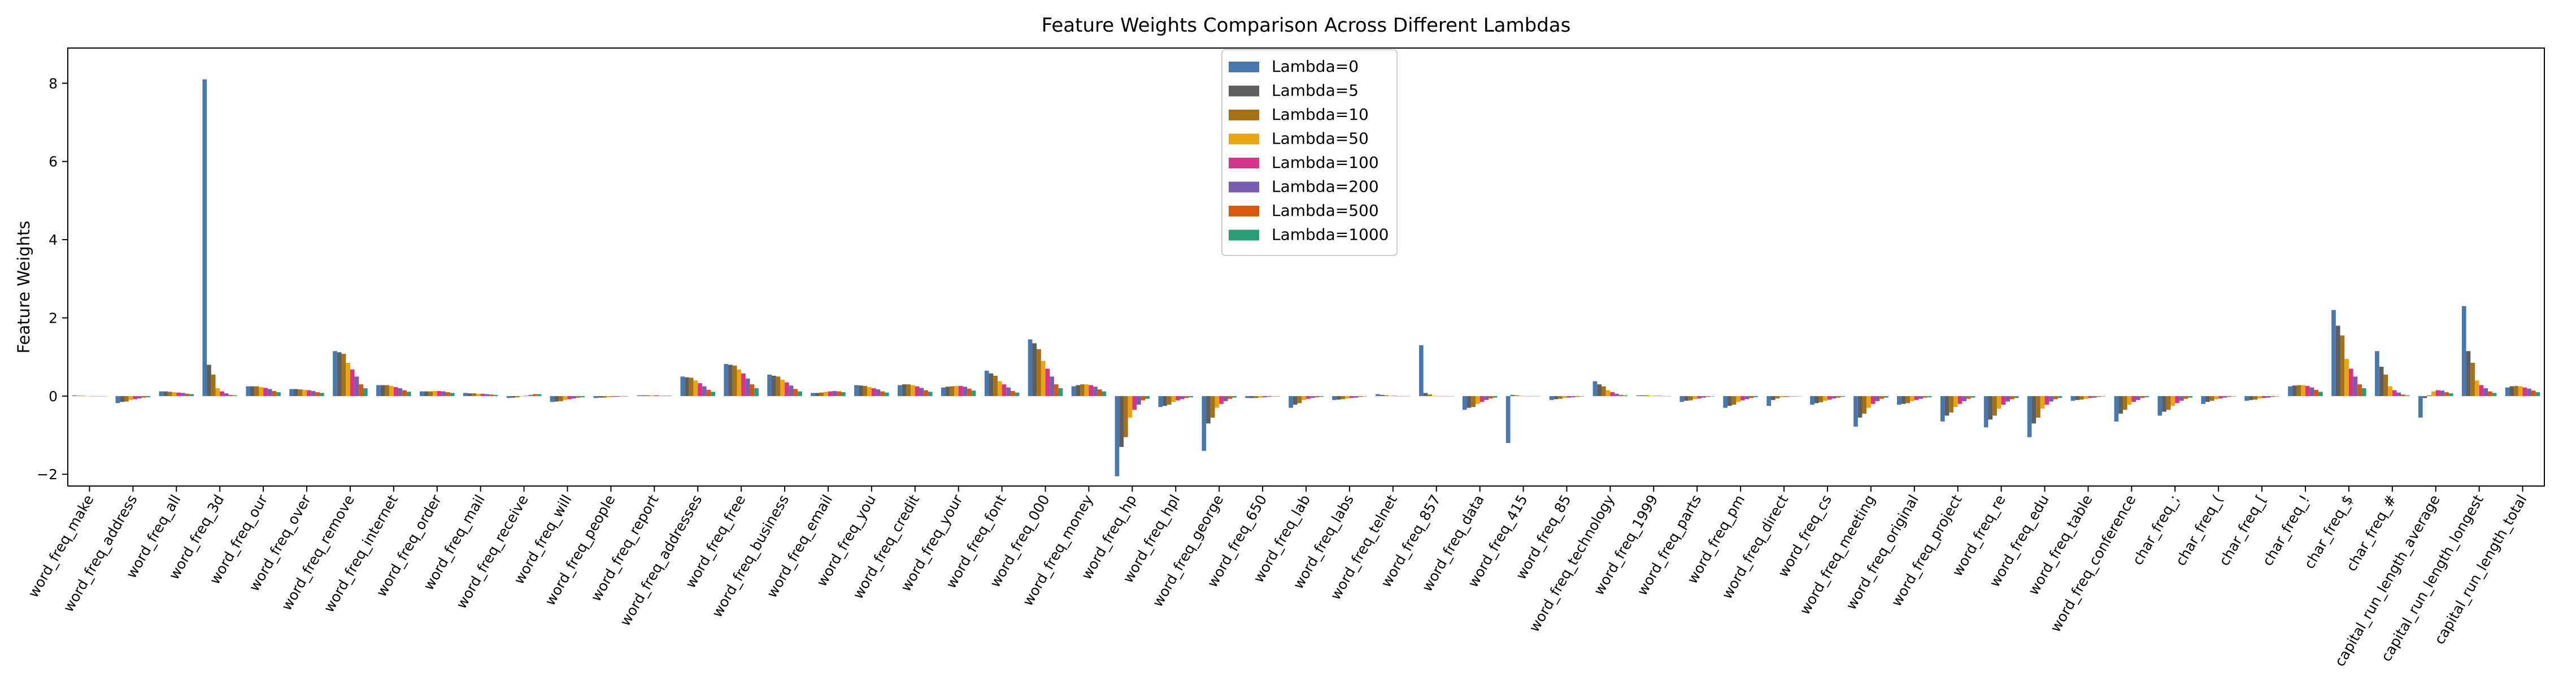 This screenshot has width=2576, height=681. I want to click on y-tick-label: 8, so click(53, 83).